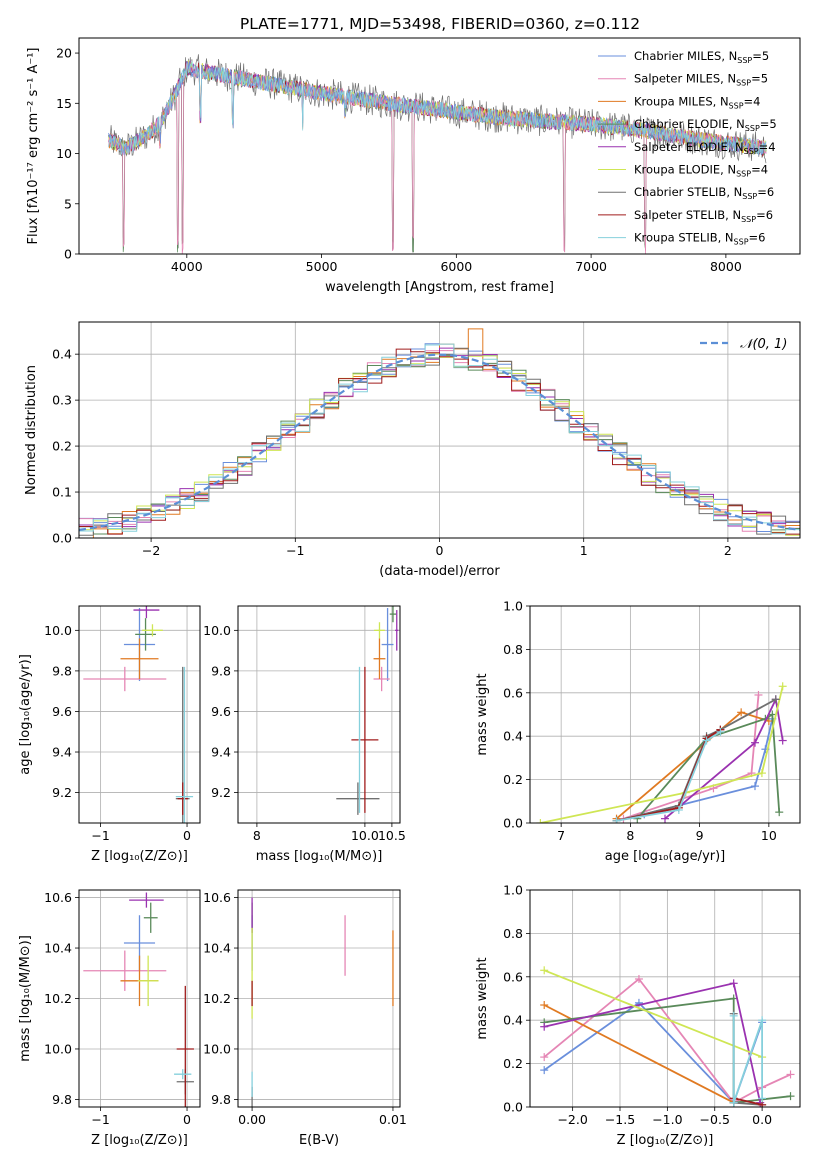  What do you see at coordinates (439, 571) in the screenshot?
I see `x-axis-label: (data-model)/error` at bounding box center [439, 571].